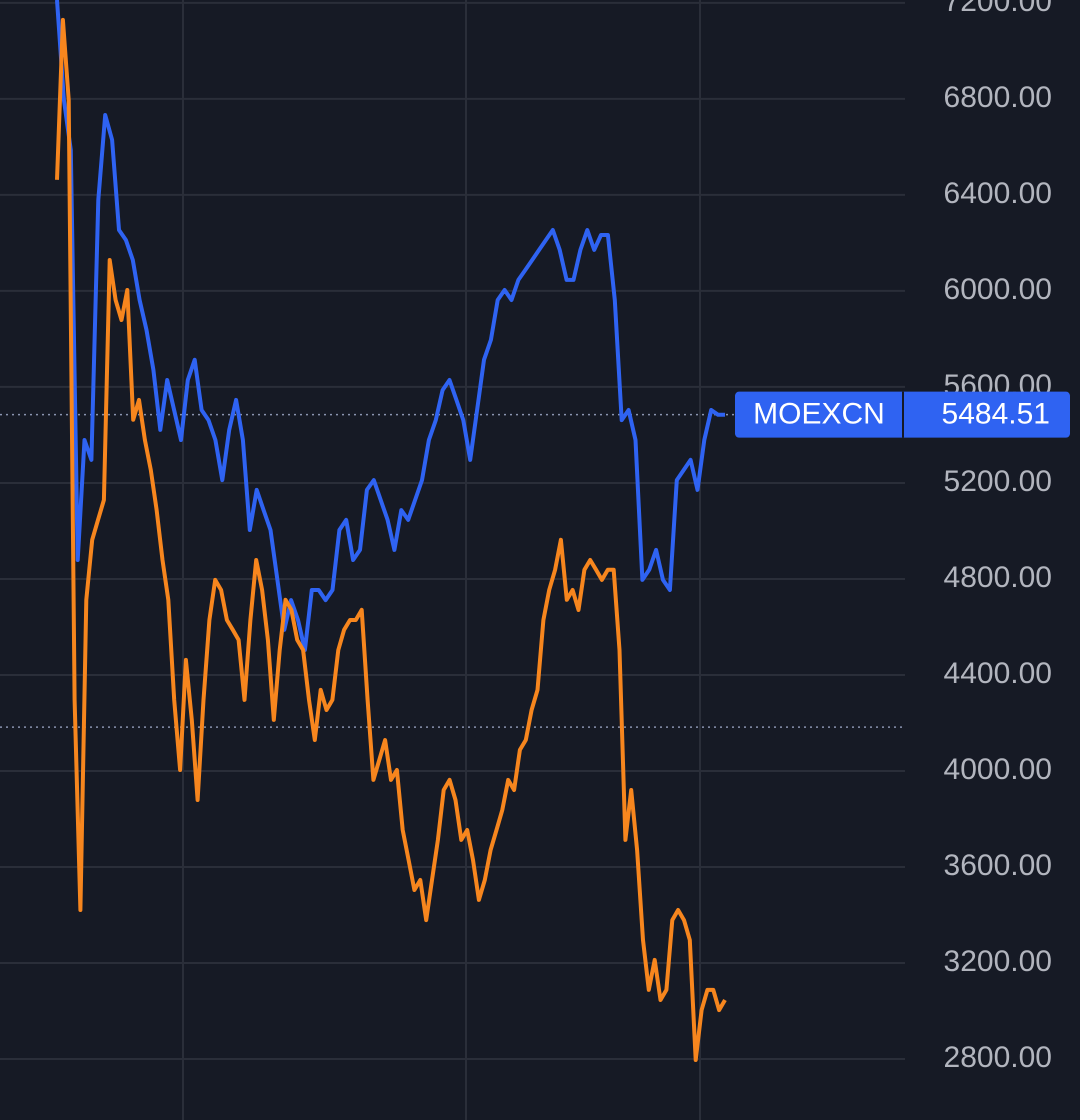 Image resolution: width=1080 pixels, height=1120 pixels. I want to click on y-tick-label: 4400.00, so click(998, 673).